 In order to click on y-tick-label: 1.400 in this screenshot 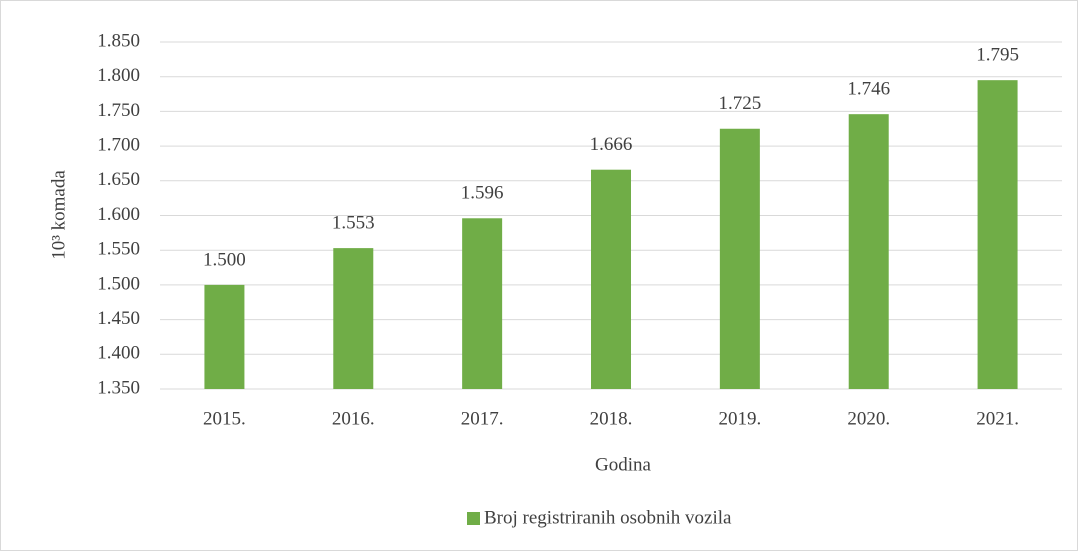, I will do `click(118, 353)`.